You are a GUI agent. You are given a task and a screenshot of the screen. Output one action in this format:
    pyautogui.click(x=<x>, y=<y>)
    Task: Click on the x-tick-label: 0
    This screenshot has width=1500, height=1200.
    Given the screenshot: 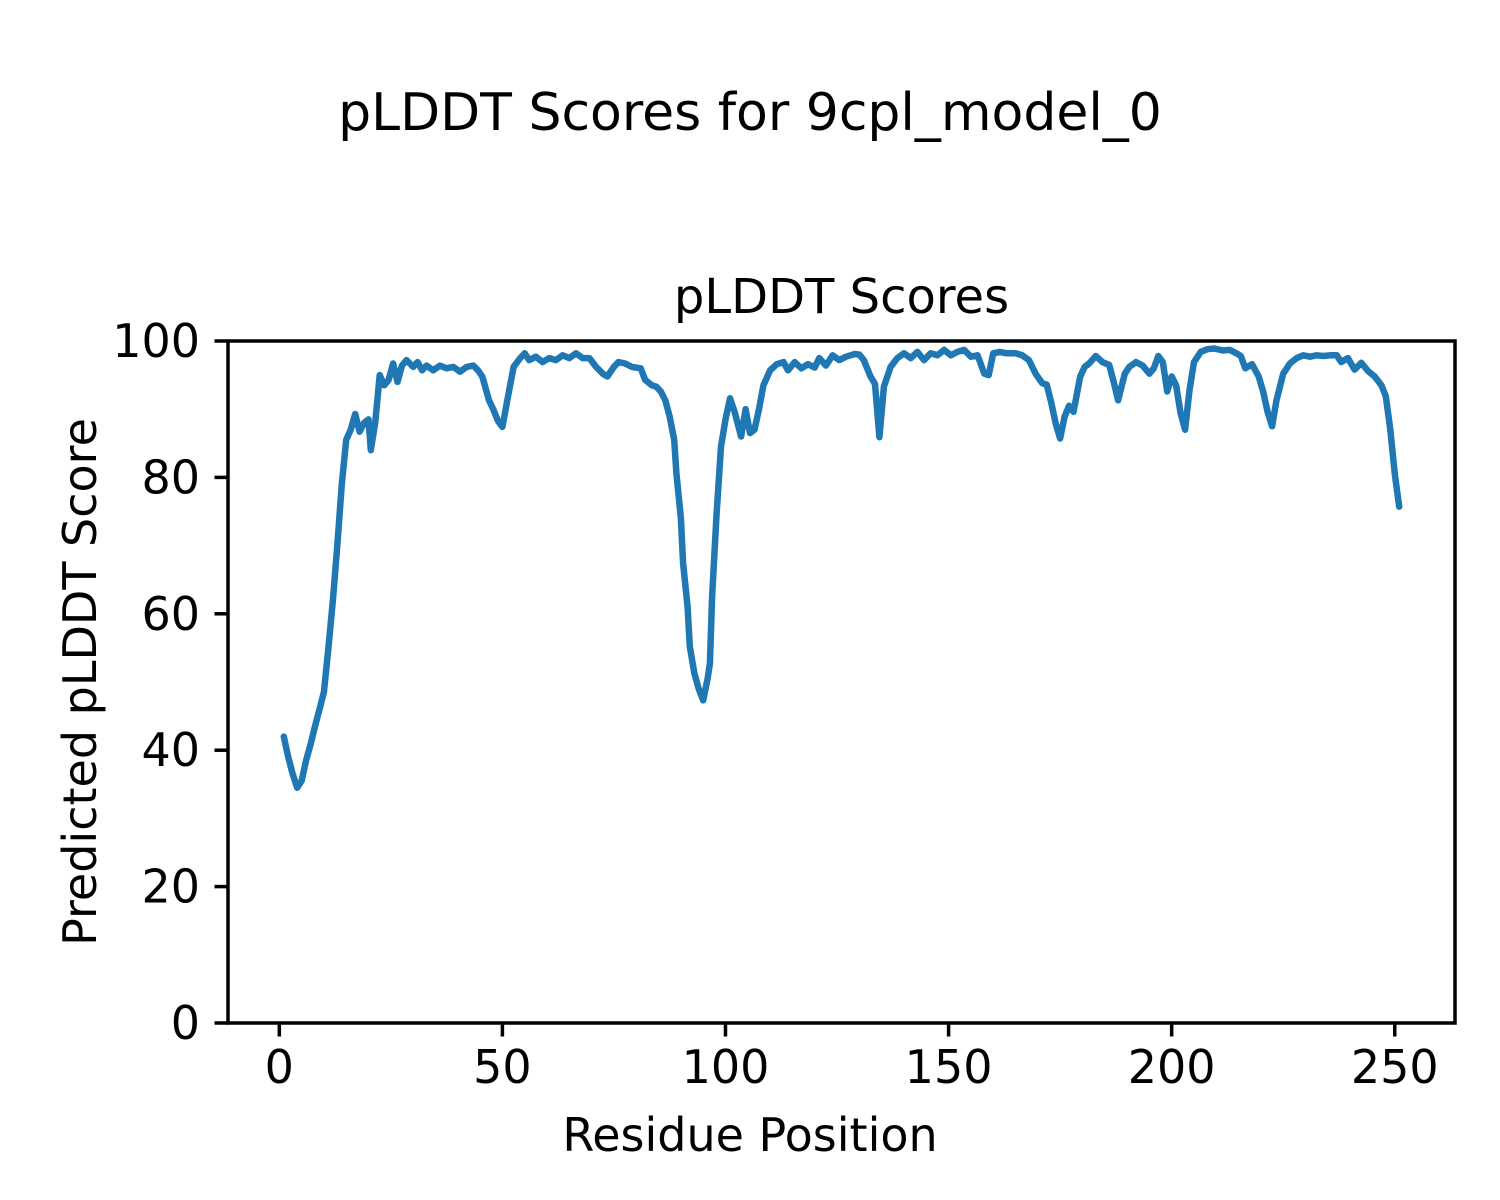 What is the action you would take?
    pyautogui.click(x=279, y=1067)
    